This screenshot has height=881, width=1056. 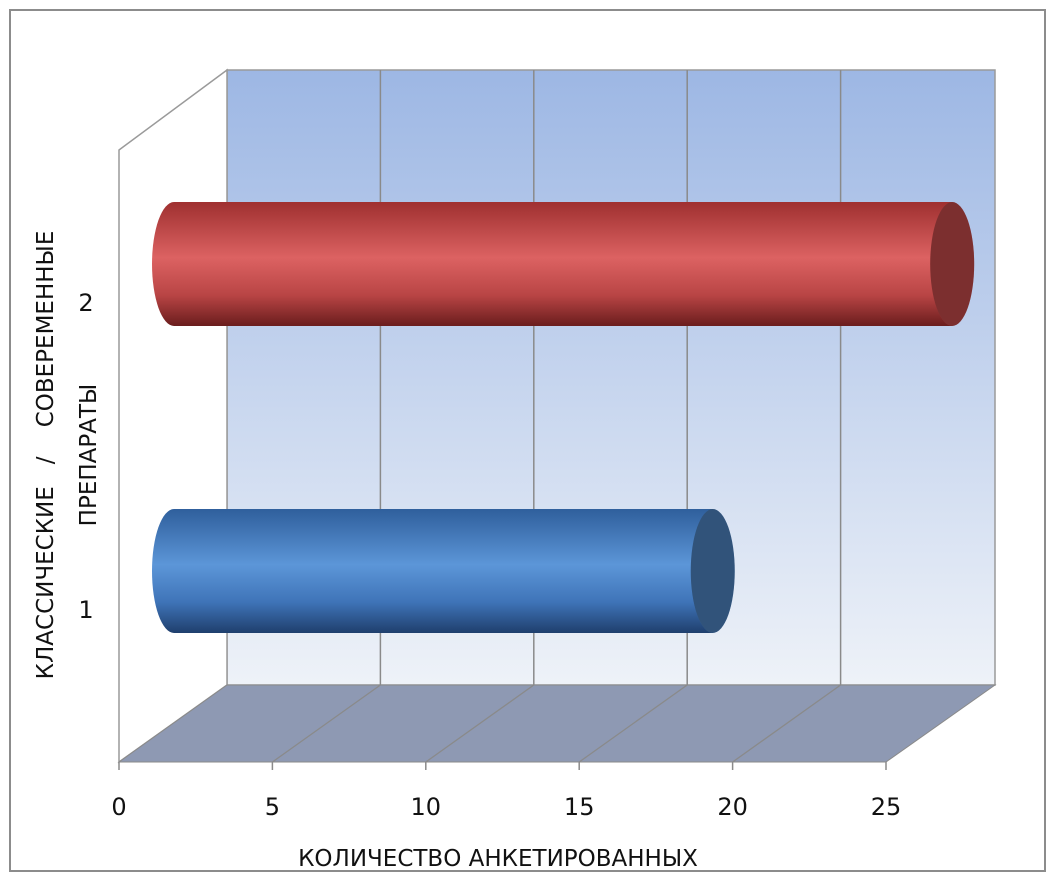 What do you see at coordinates (173, 416) in the screenshot?
I see `side-wall` at bounding box center [173, 416].